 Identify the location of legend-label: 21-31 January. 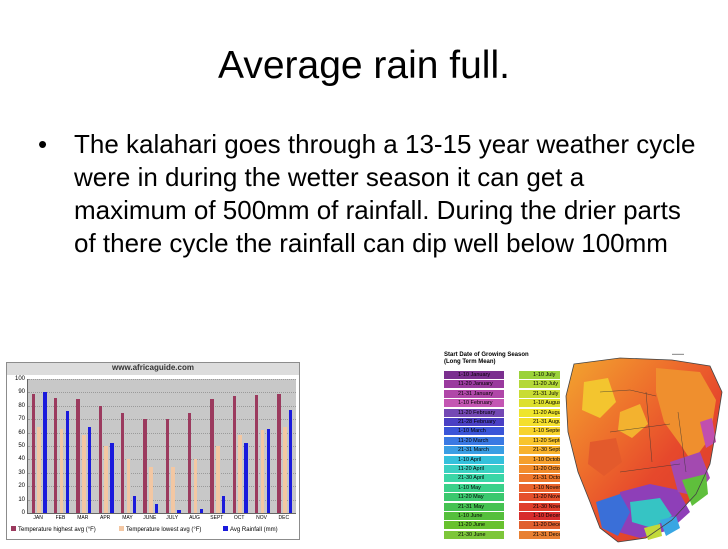
(476, 393).